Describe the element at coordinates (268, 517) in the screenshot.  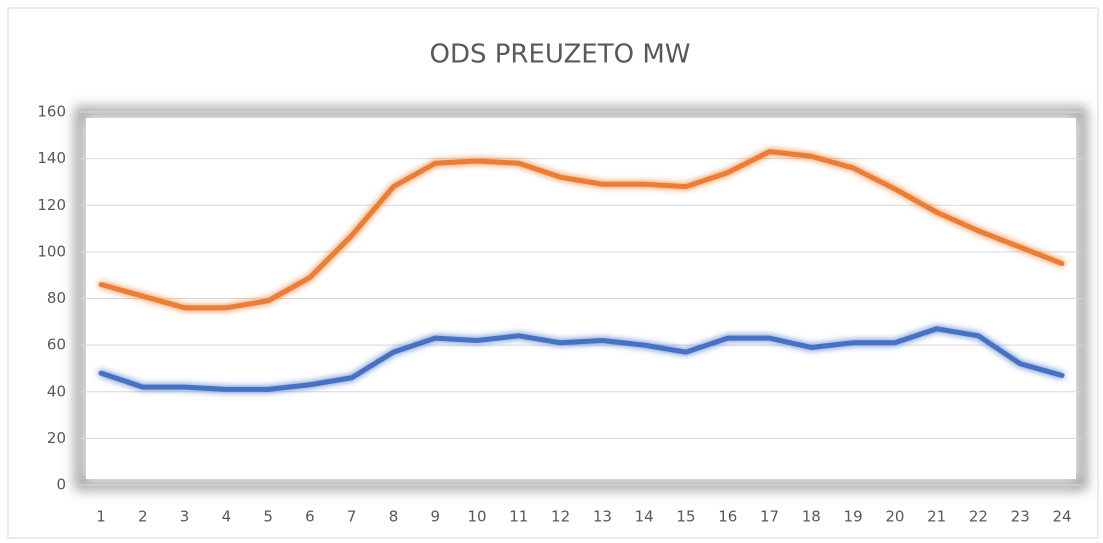
I see `x-tick-label: 5` at that location.